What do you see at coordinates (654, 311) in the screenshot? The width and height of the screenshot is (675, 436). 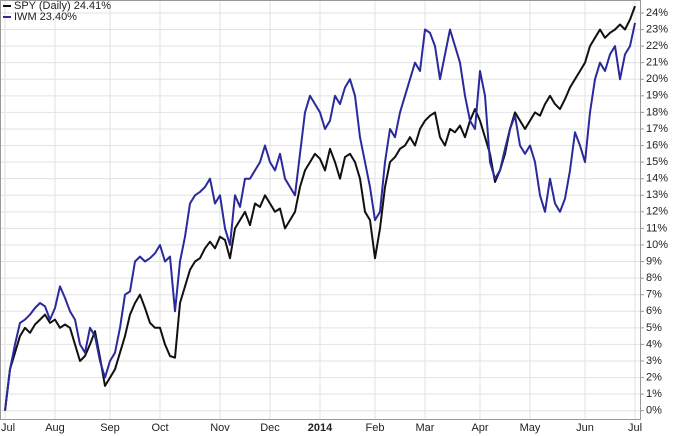 I see `y-tick-label: 6%` at bounding box center [654, 311].